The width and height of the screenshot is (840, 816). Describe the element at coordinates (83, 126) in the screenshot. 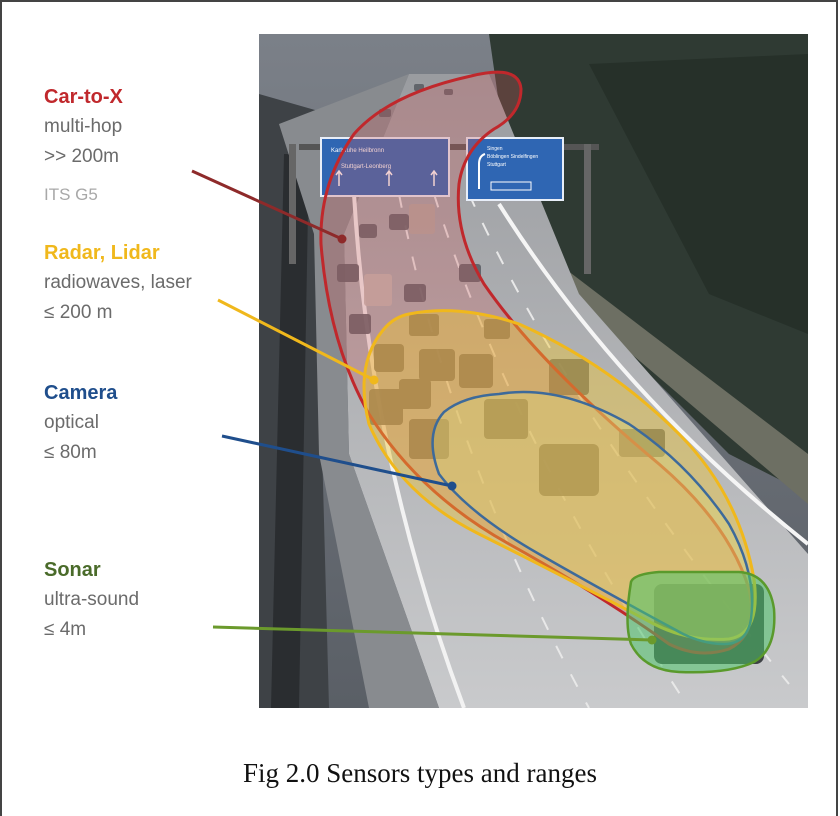

I see `car-to-x-type: multi-hop` at that location.